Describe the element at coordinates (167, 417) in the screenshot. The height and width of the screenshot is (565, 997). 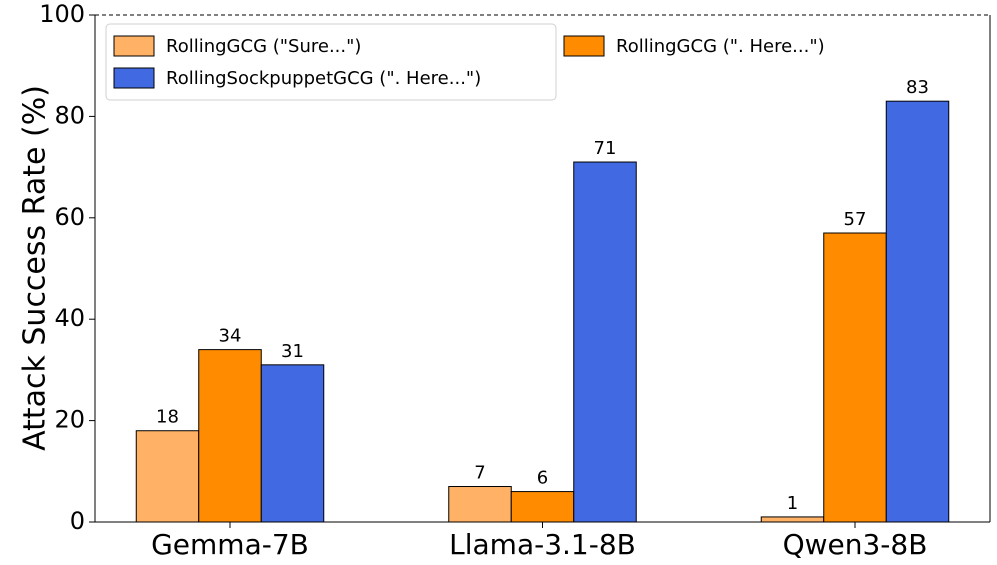
I see `value-label: 18` at that location.